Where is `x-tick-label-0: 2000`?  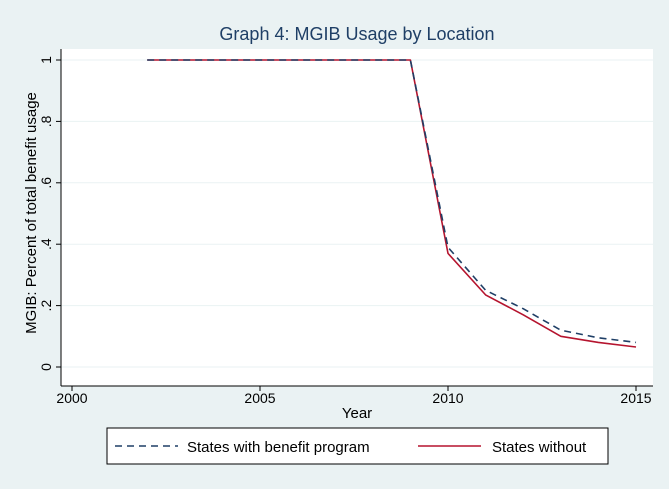
x-tick-label-0: 2000 is located at coordinates (71, 398).